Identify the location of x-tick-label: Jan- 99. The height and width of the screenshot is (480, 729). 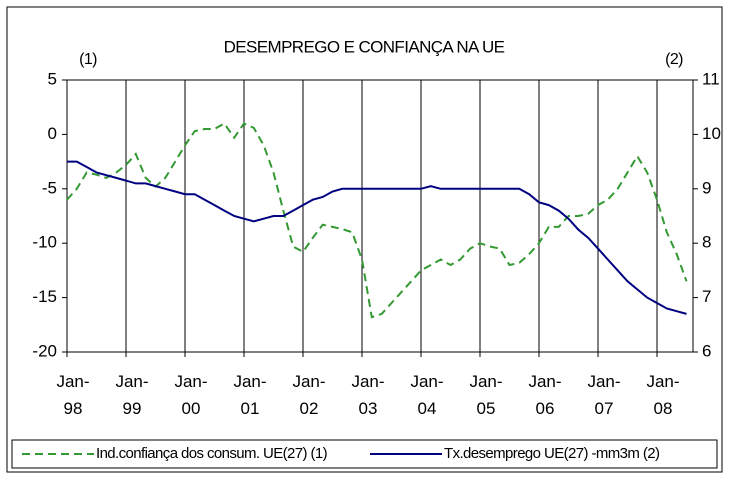
(131, 395).